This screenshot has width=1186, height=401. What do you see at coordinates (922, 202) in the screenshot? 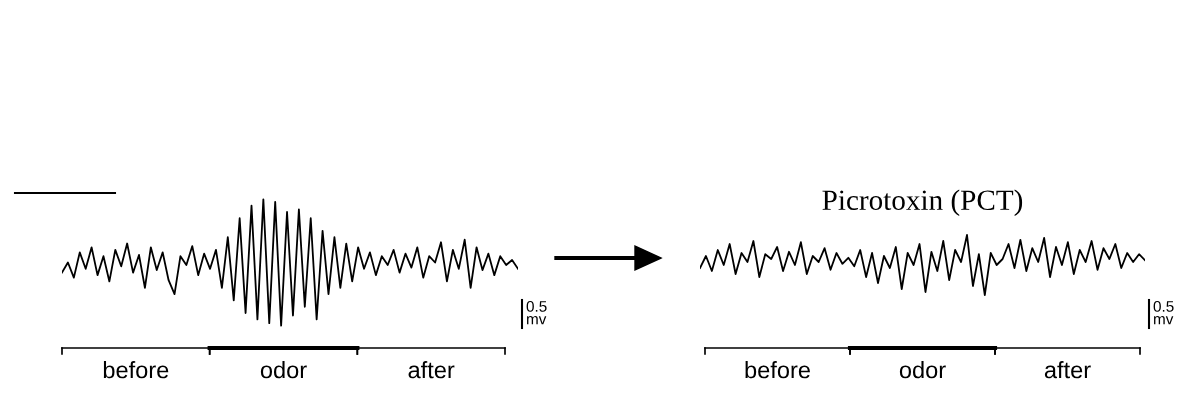
I see `chart-title: Picrotoxin (PCT)` at bounding box center [922, 202].